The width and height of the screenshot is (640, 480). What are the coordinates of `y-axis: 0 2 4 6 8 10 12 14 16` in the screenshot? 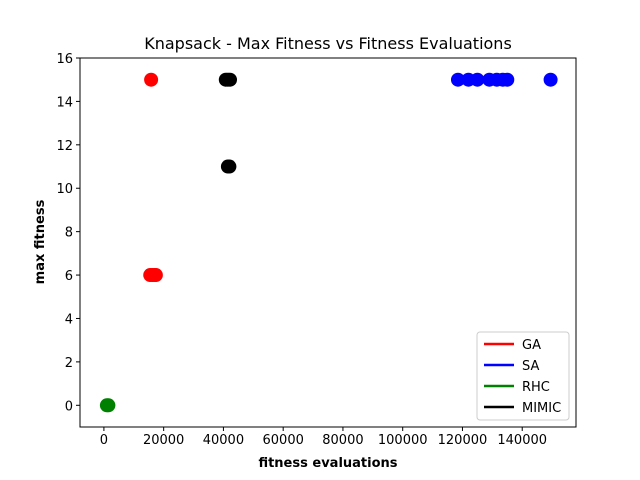 It's located at (68, 233).